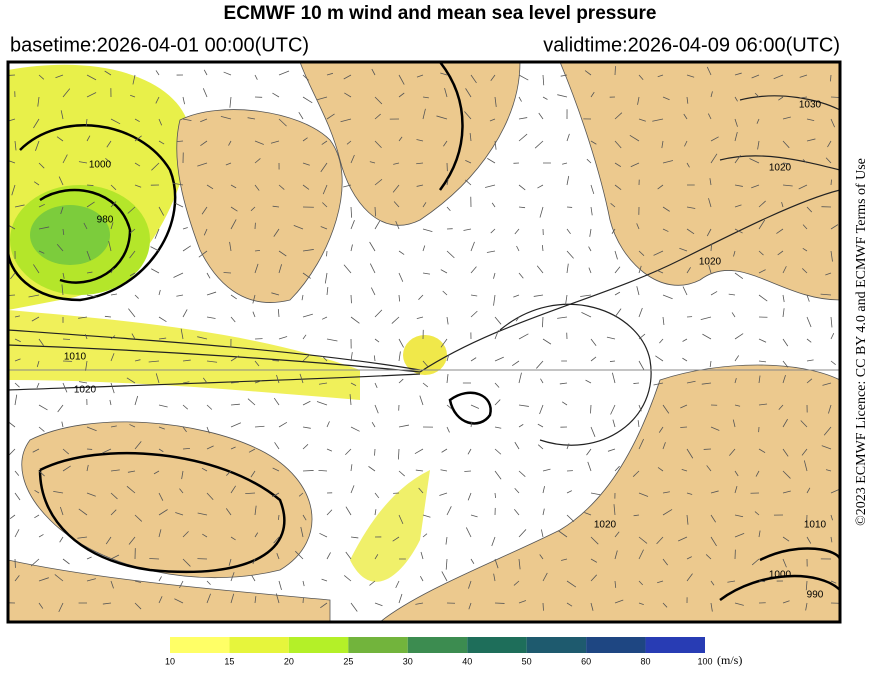  Describe the element at coordinates (586, 661) in the screenshot. I see `colorbar-tick-label: 60` at that location.